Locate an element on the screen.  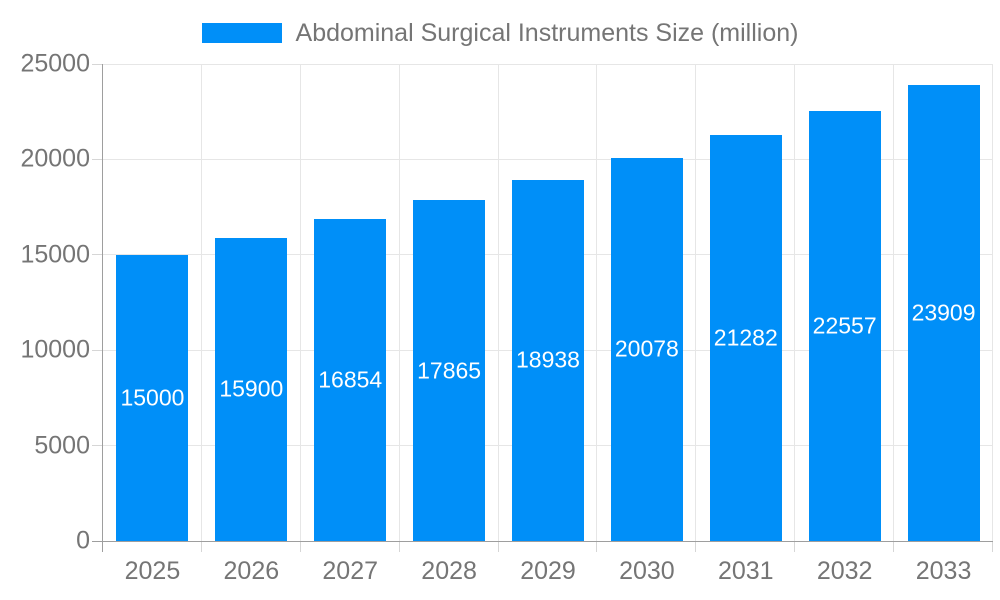
x-axis-label: 2029 is located at coordinates (548, 571).